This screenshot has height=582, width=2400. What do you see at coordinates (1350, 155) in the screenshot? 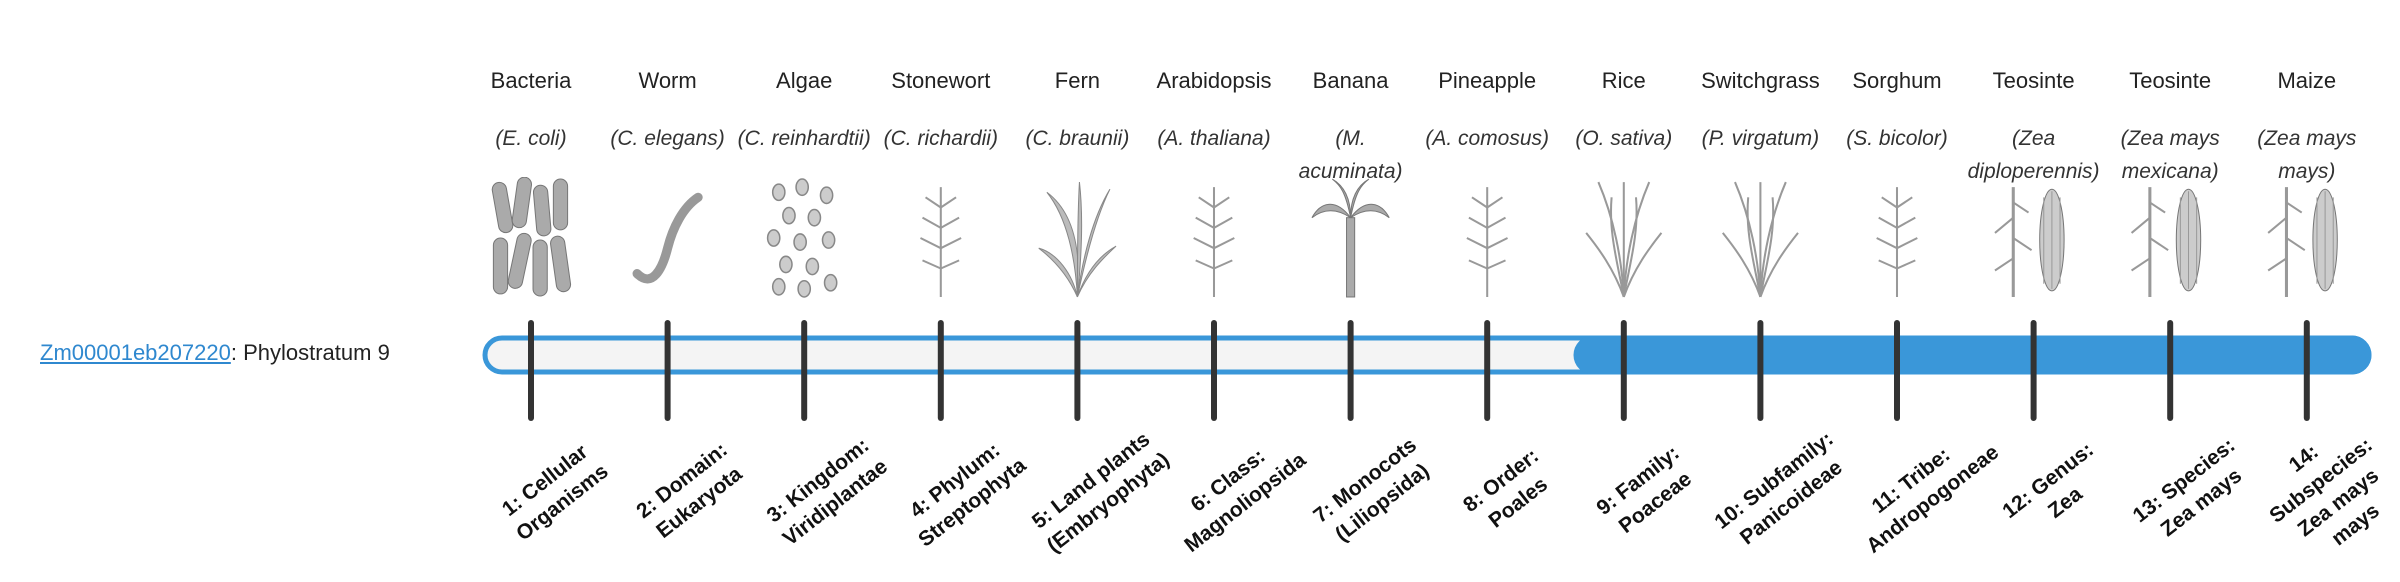
I see `species-name: (M. acuminata)` at bounding box center [1350, 155].